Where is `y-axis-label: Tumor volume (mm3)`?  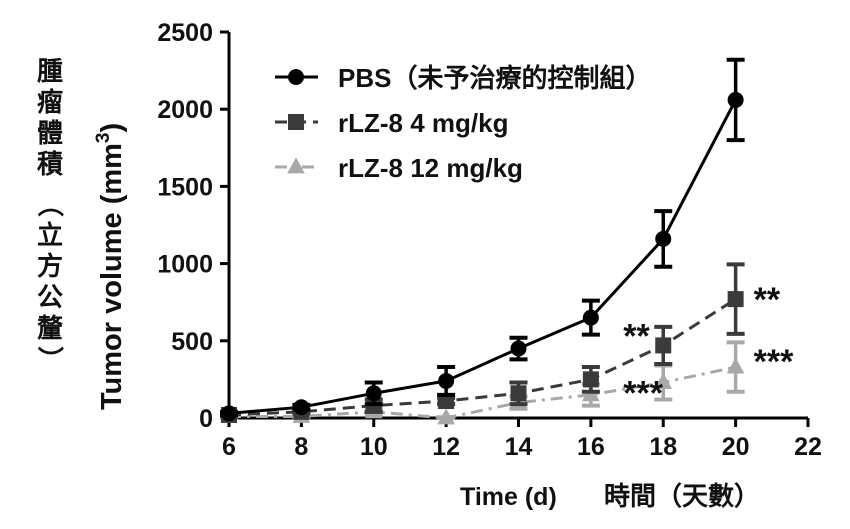 y-axis-label: Tumor volume (mm3) is located at coordinates (110, 266).